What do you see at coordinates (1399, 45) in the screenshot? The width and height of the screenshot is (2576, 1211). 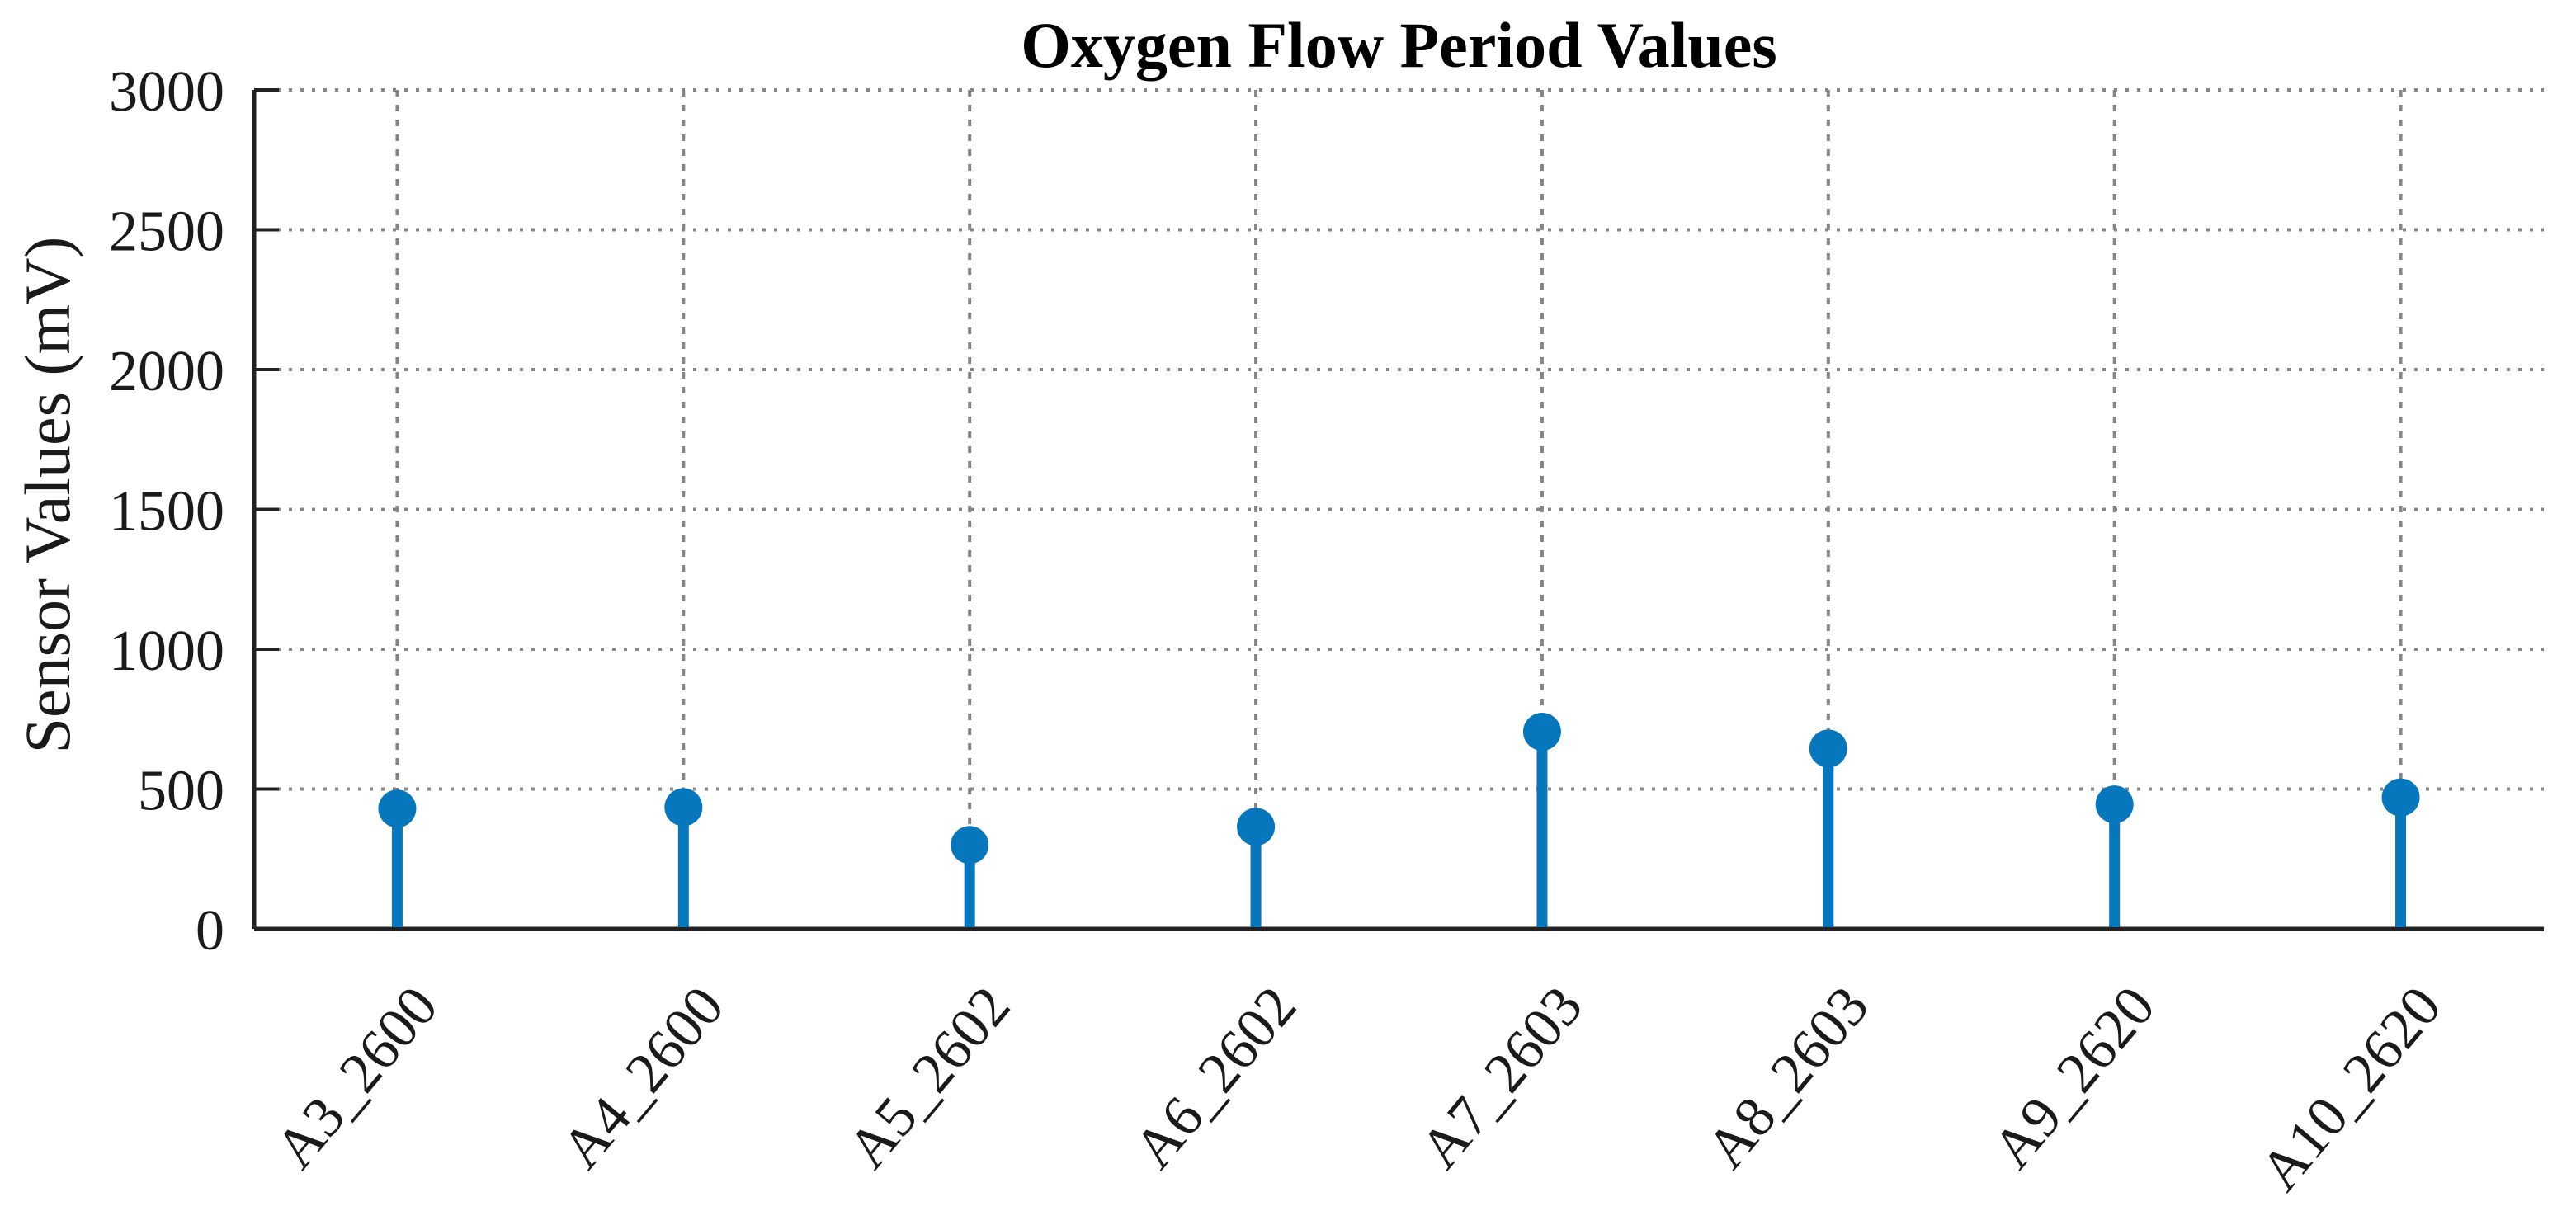 I see `chart-title: Oxygen Flow Period Values` at bounding box center [1399, 45].